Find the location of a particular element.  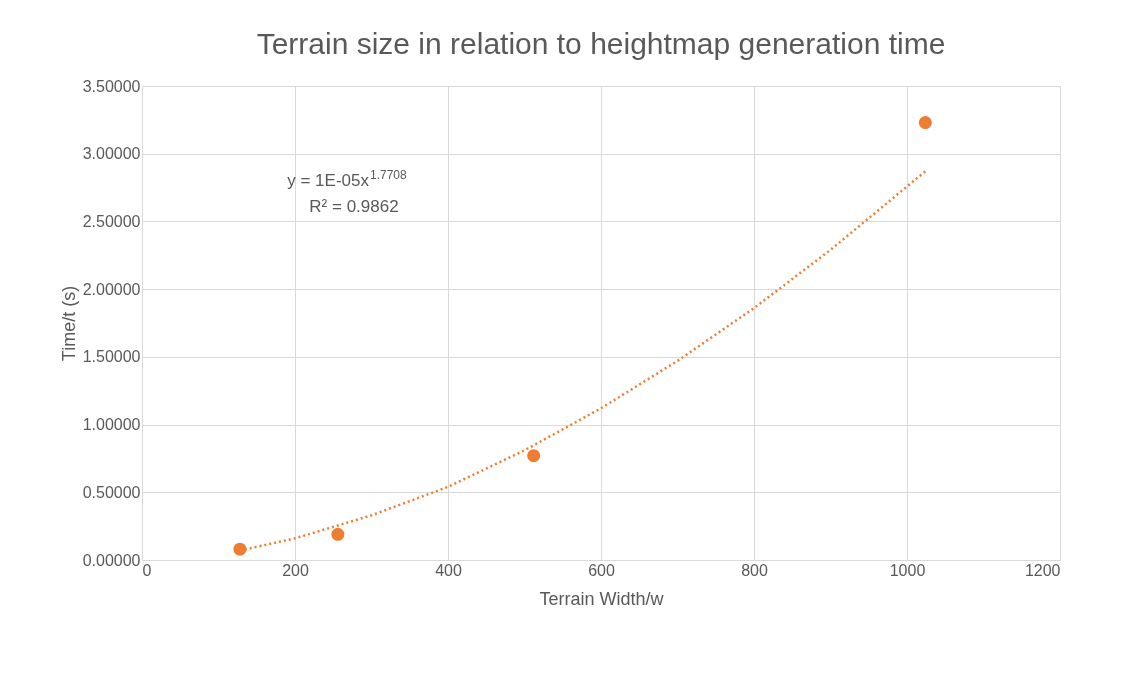

annotation: R² = 0.9862 is located at coordinates (354, 206).